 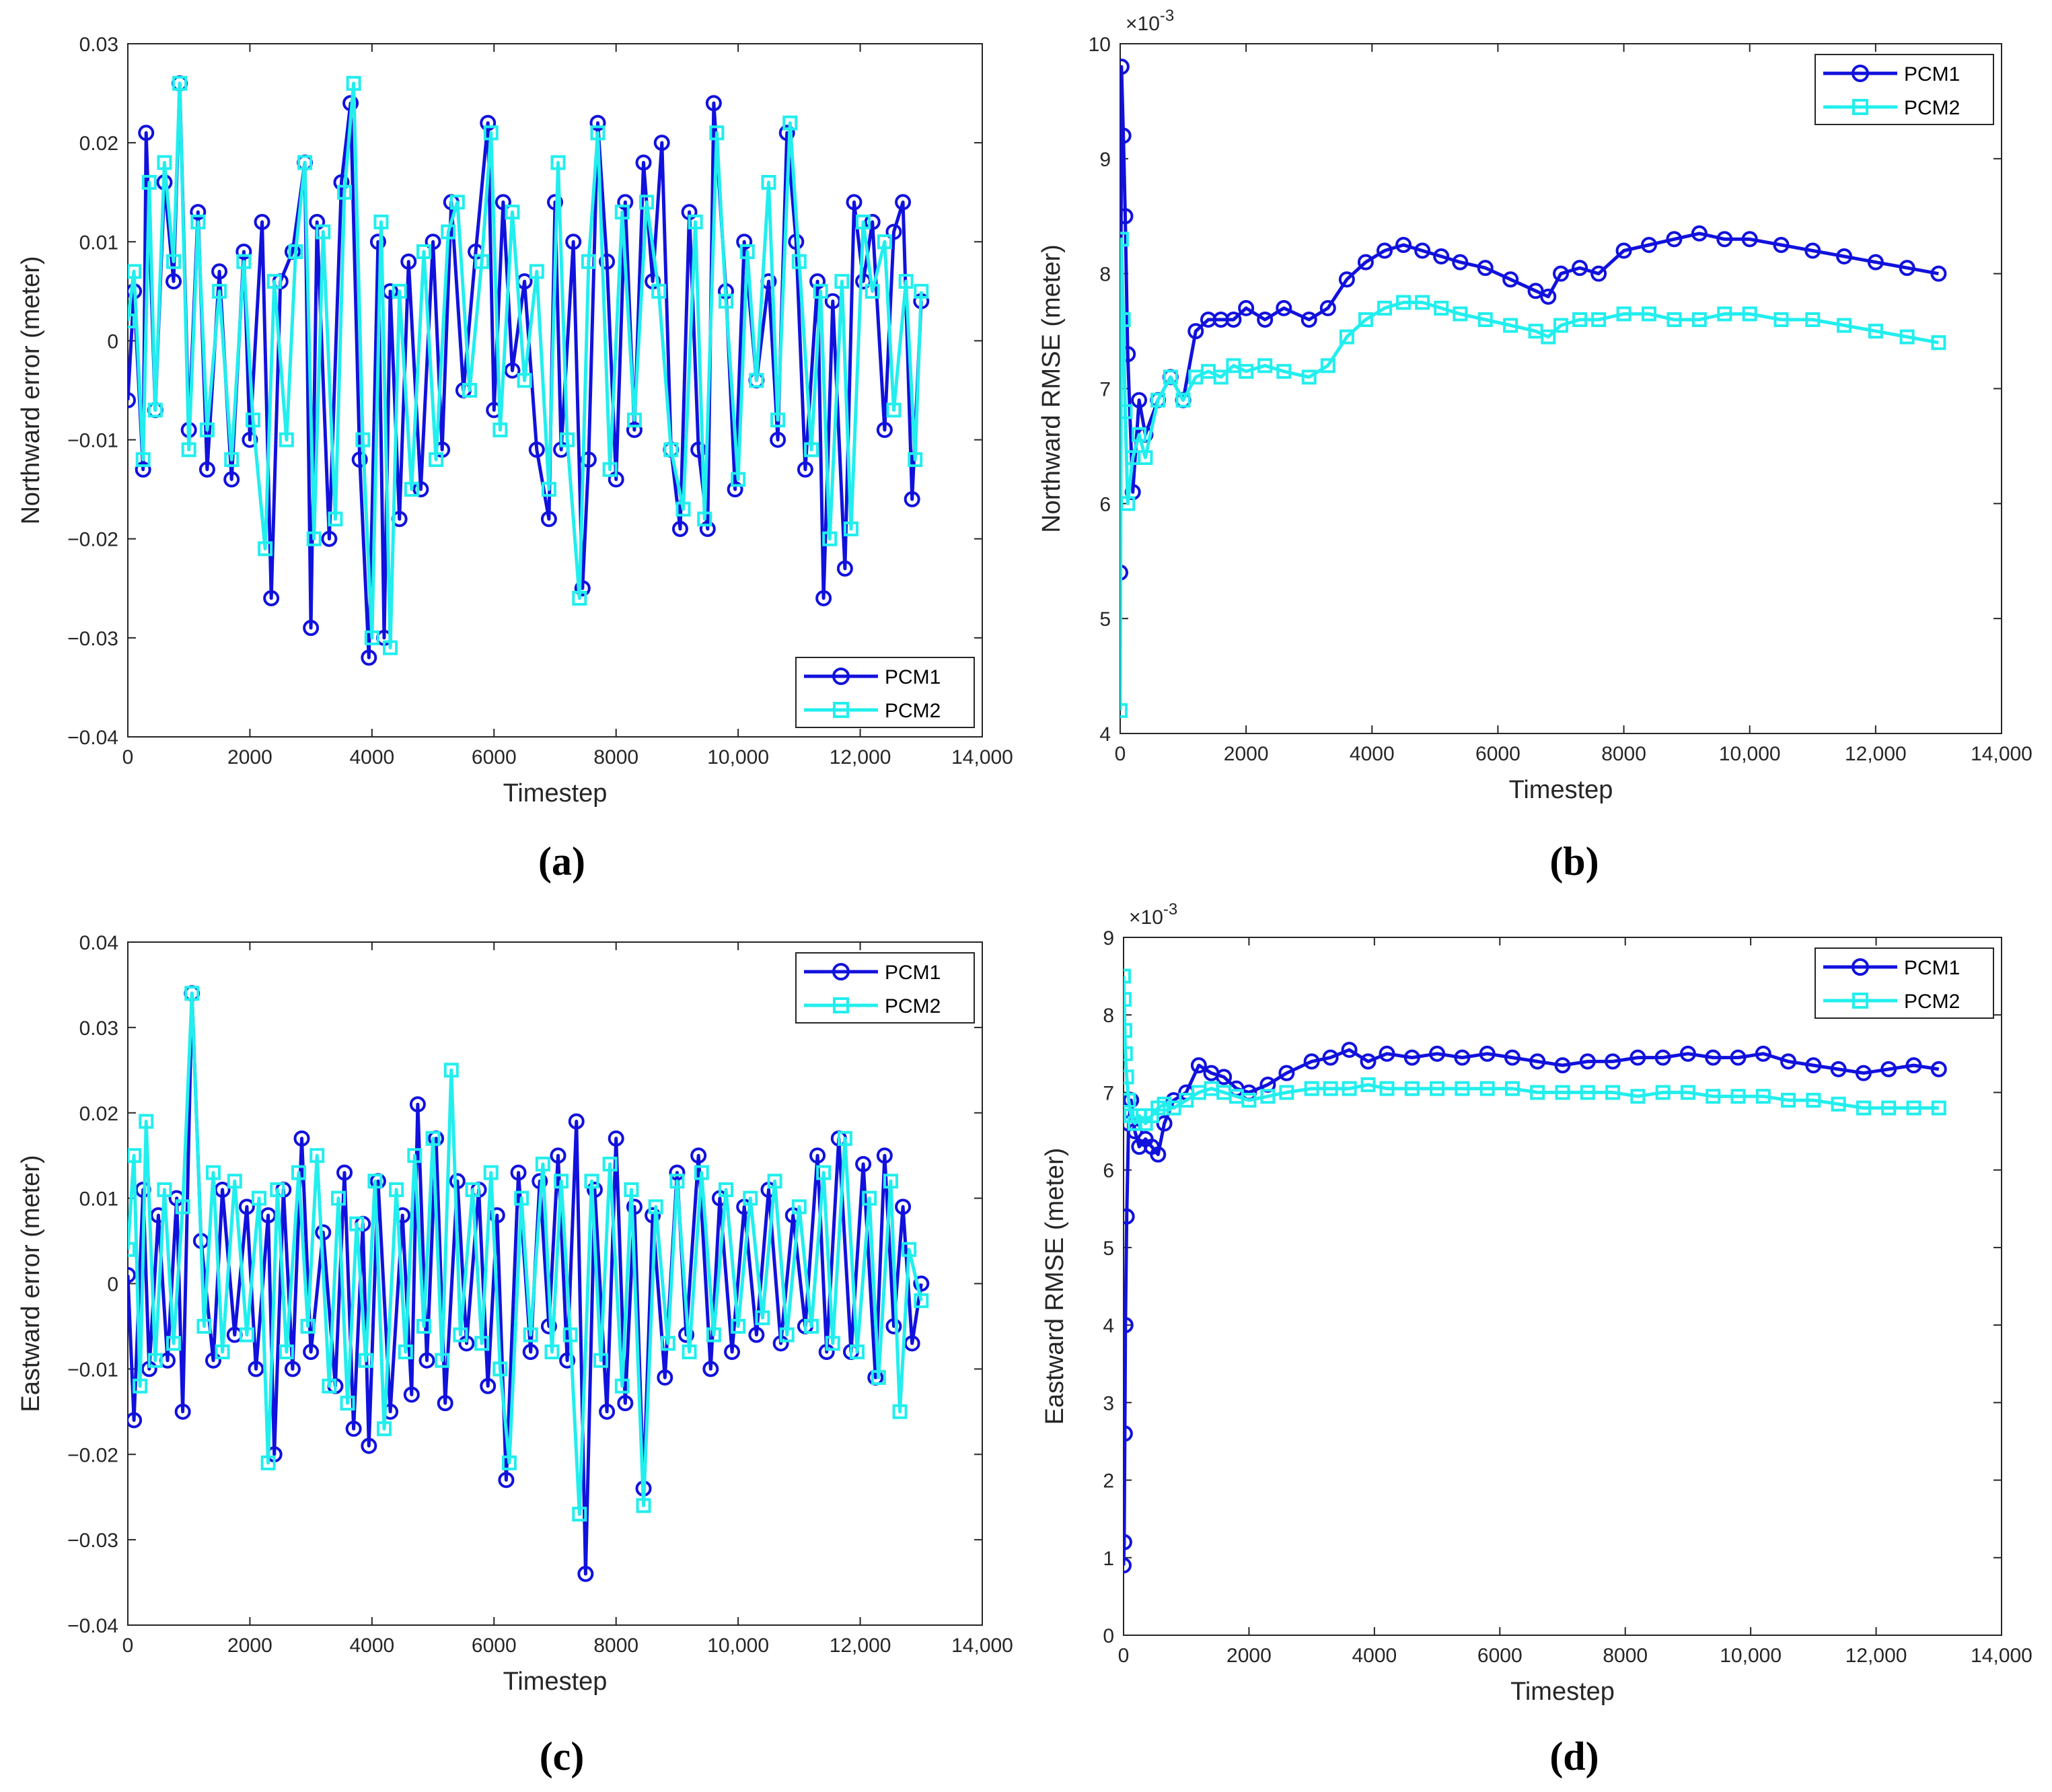 What do you see at coordinates (1108, 938) in the screenshot?
I see `y-tick-label: 9` at bounding box center [1108, 938].